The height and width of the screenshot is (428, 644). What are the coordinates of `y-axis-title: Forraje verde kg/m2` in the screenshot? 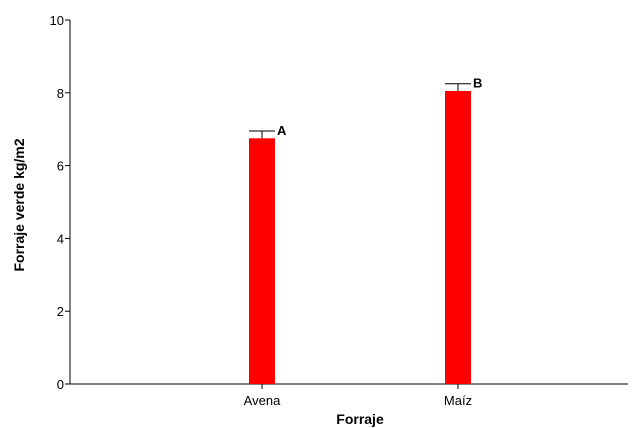 It's located at (19, 204).